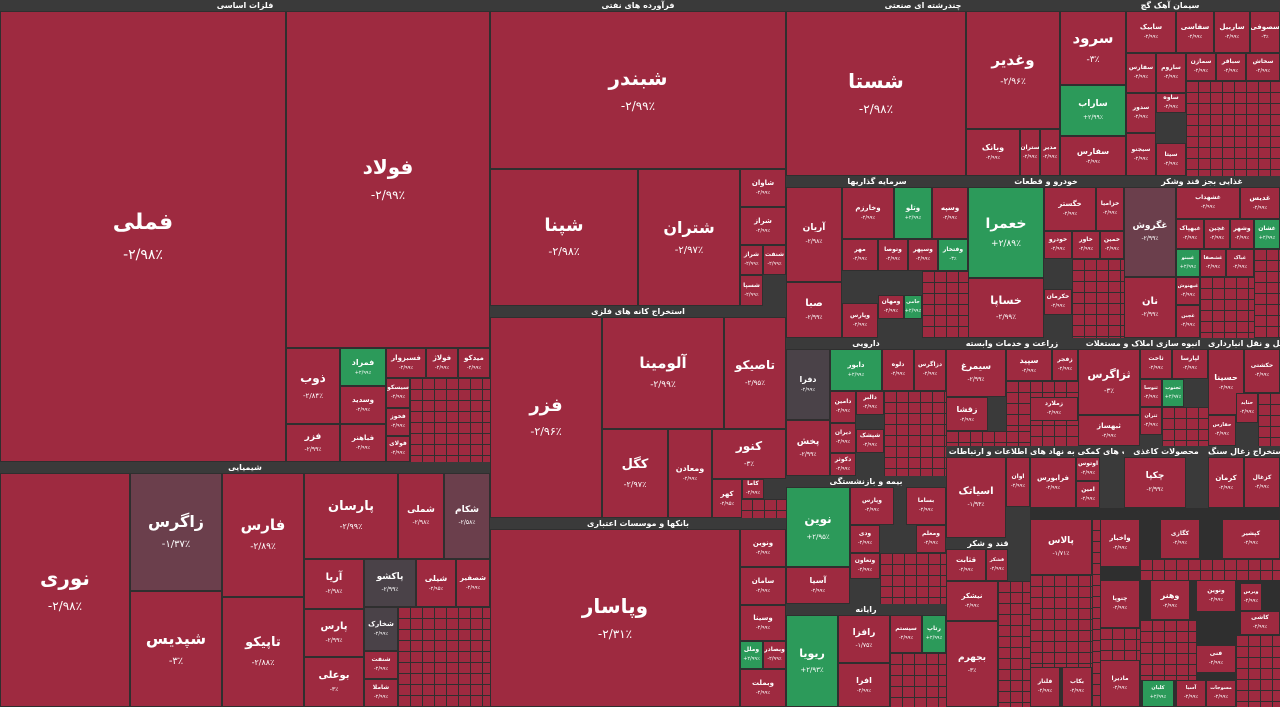 Image resolution: width=1280 pixels, height=707 pixels. What do you see at coordinates (1029, 365) in the screenshot?
I see `symbol-tile: سپید -۲/۹۹٪` at bounding box center [1029, 365].